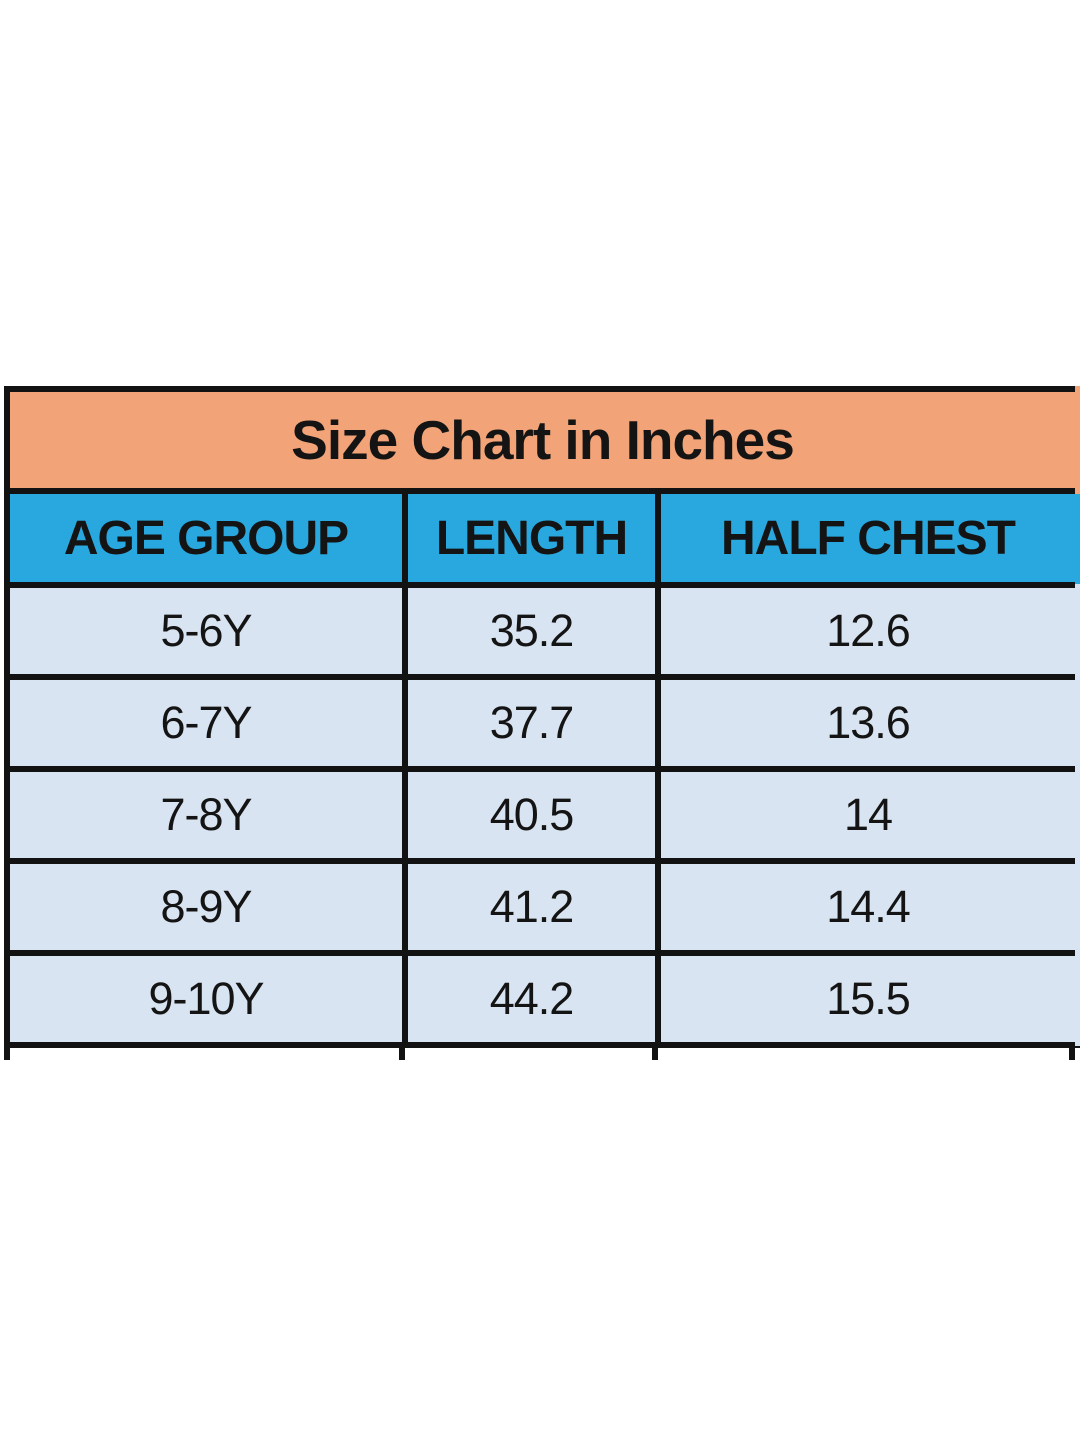 Image resolution: width=1080 pixels, height=1440 pixels. I want to click on cell-age-group: 7-8Y, so click(206, 815).